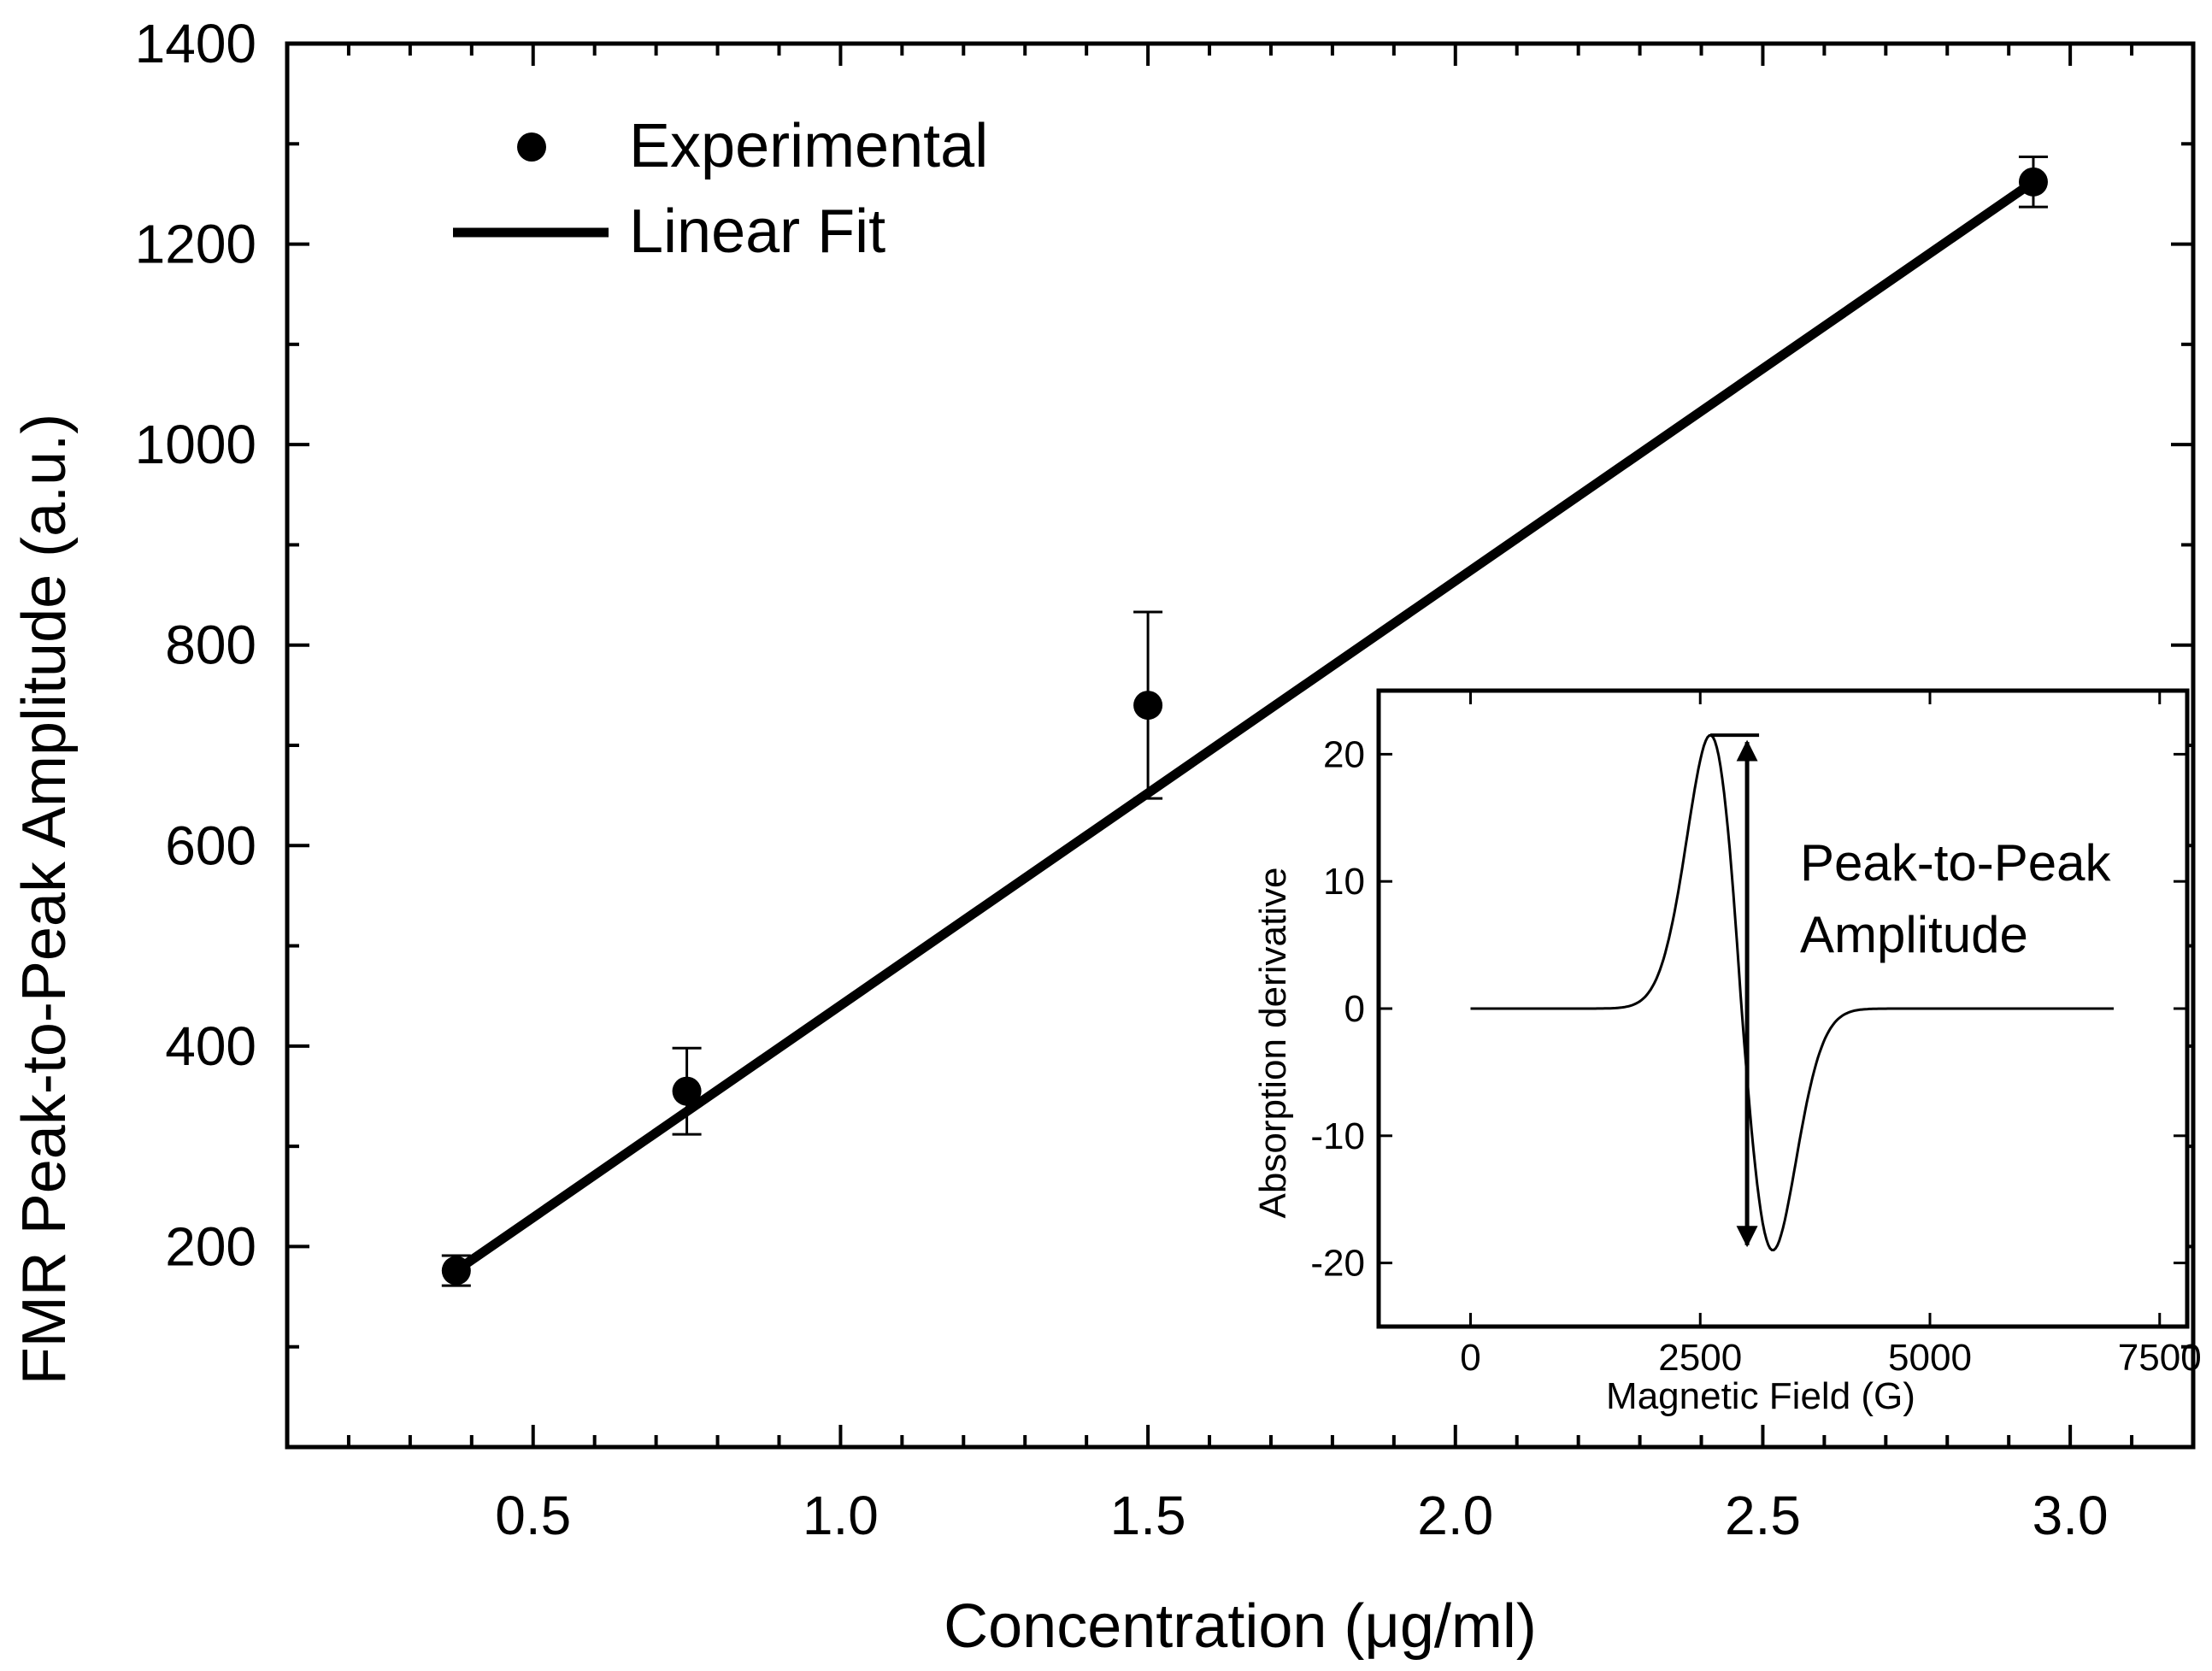 This screenshot has width=2212, height=1671. Describe the element at coordinates (44, 899) in the screenshot. I see `y-axis-label: FMR Peak-to-Peak Amplitude (a.u.)` at that location.